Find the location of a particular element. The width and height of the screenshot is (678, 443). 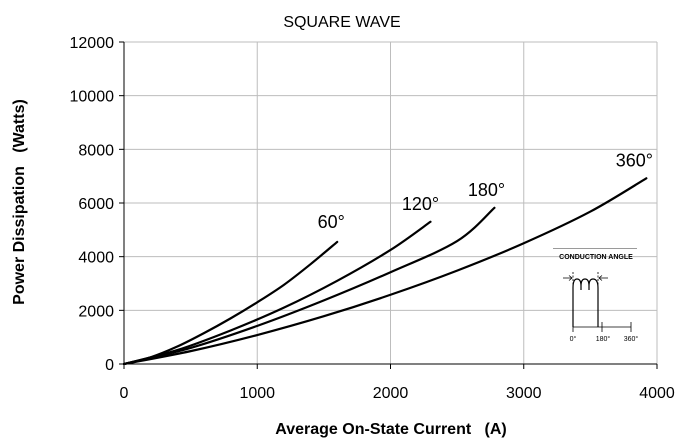

inset-arrow-left is located at coordinates (568, 278).